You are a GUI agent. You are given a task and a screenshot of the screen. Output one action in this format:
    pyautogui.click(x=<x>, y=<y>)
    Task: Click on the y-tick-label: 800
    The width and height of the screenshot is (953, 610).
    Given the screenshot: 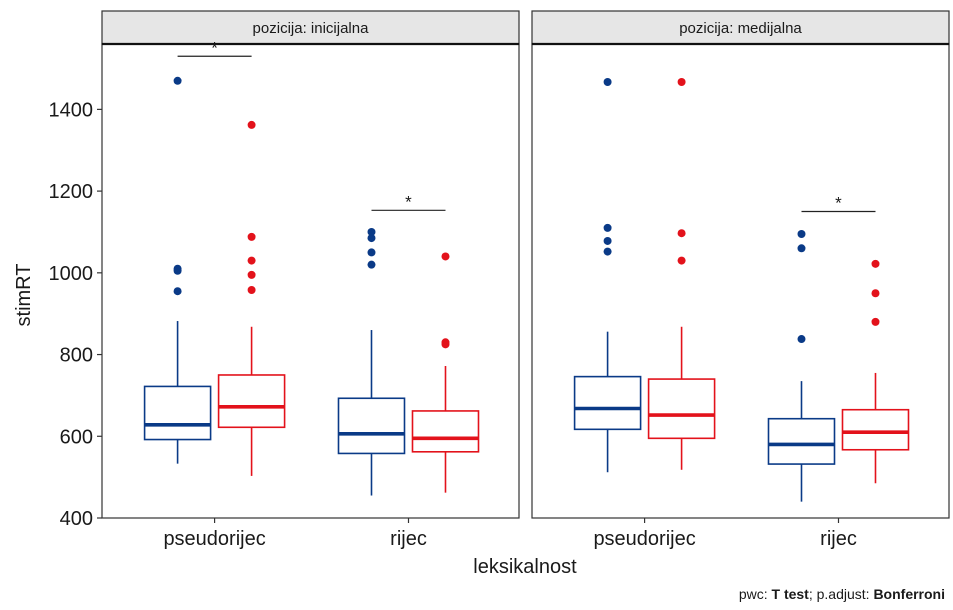 What is the action you would take?
    pyautogui.click(x=76, y=356)
    